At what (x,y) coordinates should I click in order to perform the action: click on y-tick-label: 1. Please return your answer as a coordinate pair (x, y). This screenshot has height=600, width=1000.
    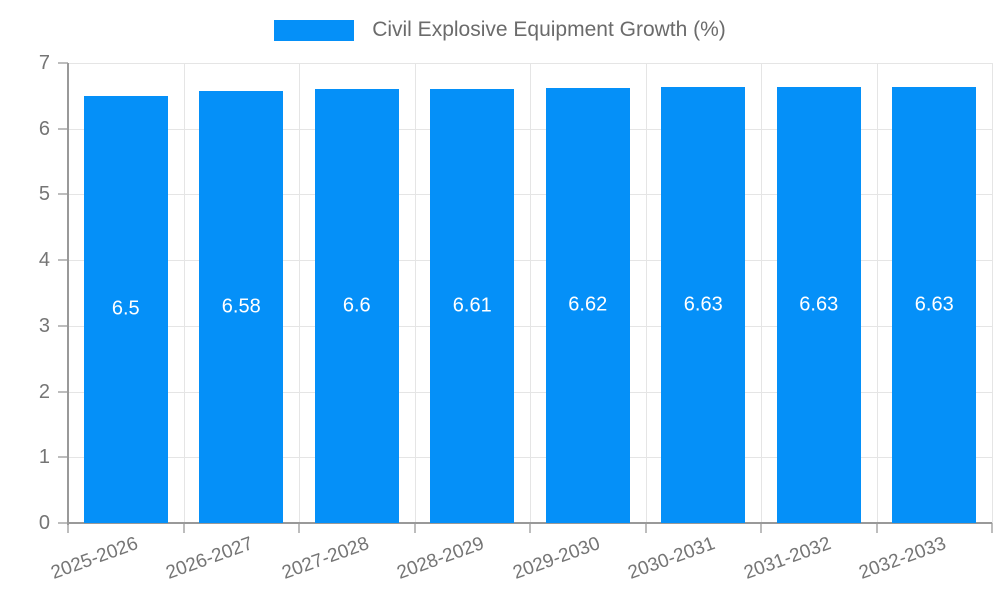
    Looking at the image, I should click on (44, 457).